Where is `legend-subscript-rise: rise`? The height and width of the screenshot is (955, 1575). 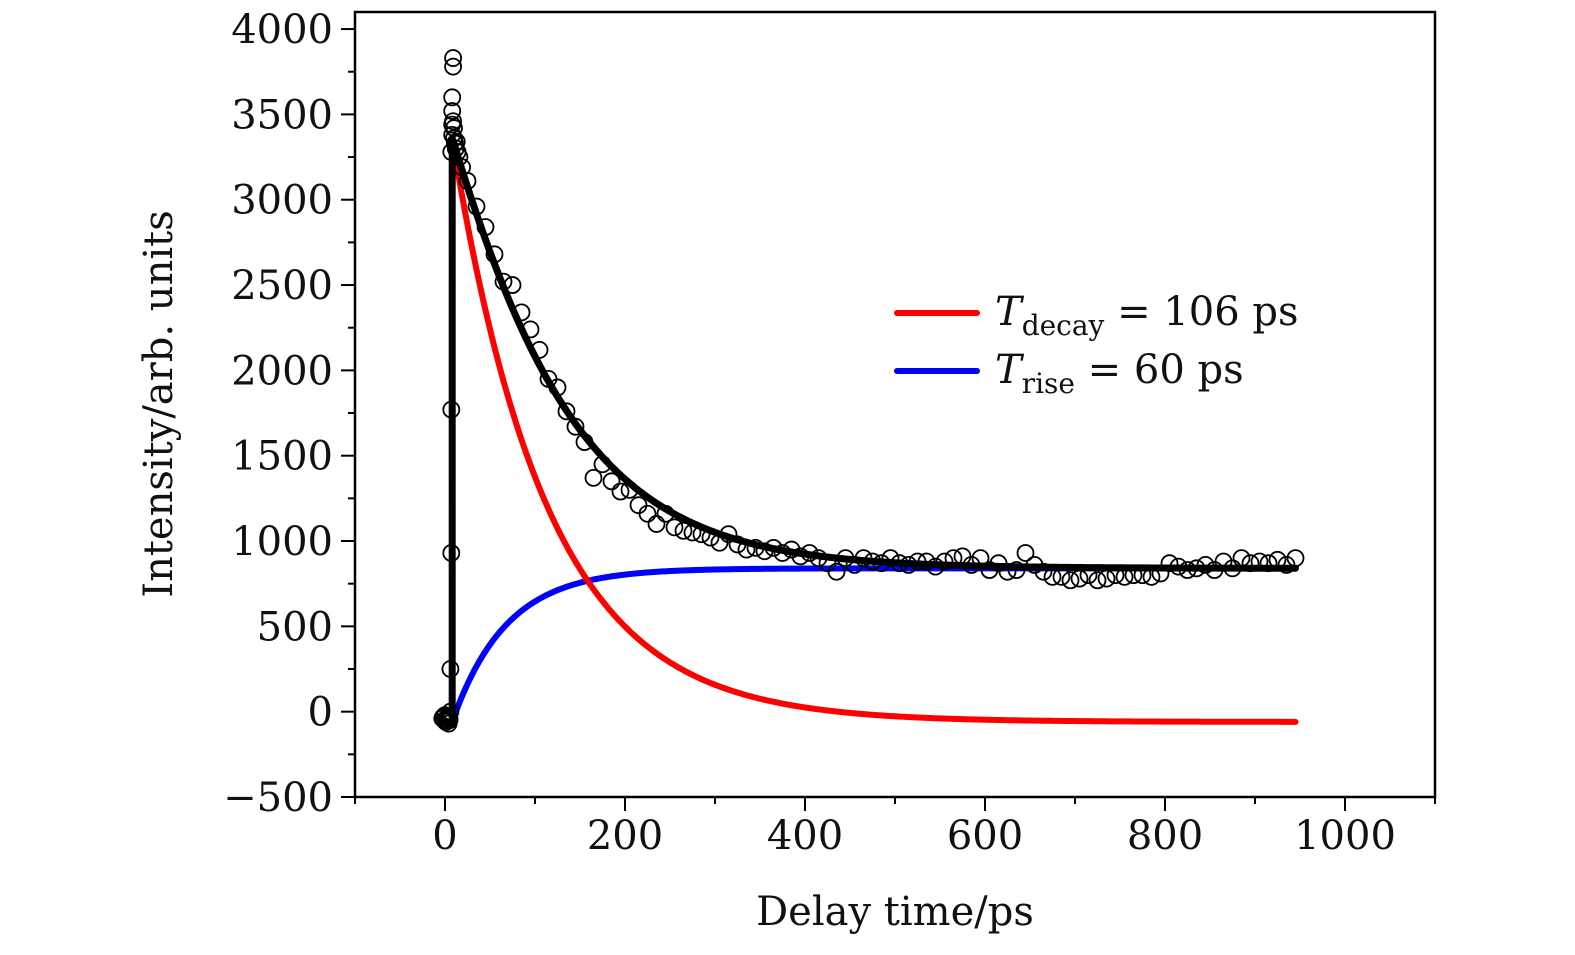 legend-subscript-rise: rise is located at coordinates (1048, 383).